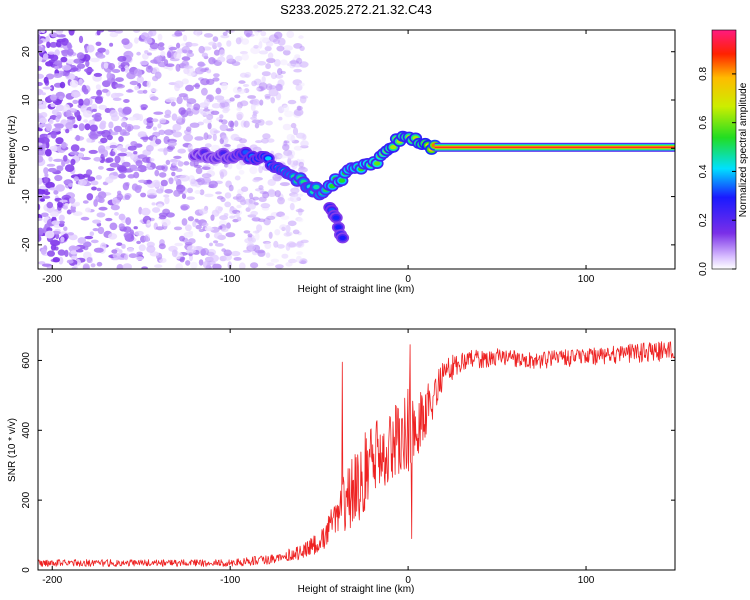 This screenshot has width=750, height=600. I want to click on spectrogram-y-label: Frequency (Hz), so click(12, 150).